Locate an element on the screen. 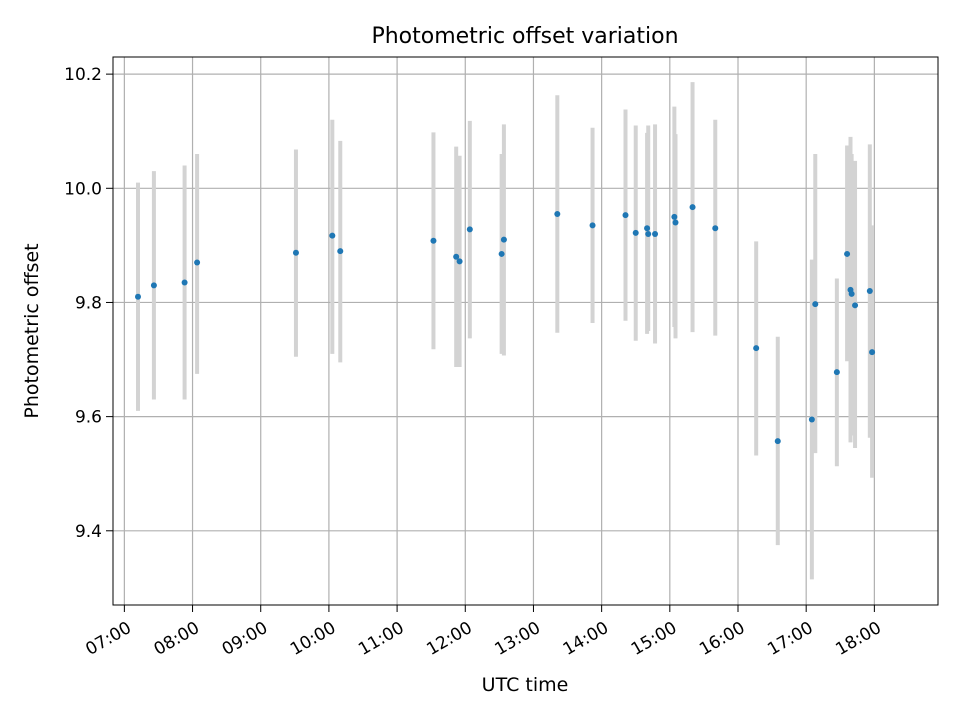  y-axis: 9.4 9.6 9.8 10.0 10.2 is located at coordinates (88, 303).